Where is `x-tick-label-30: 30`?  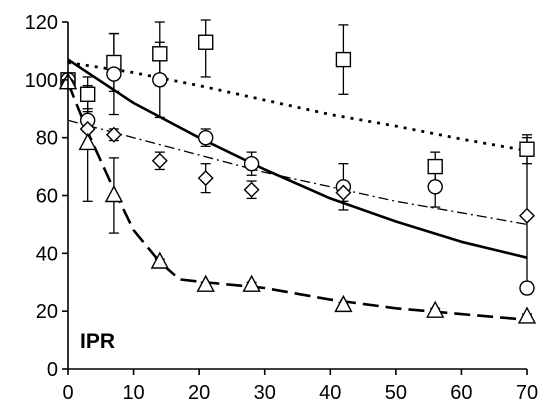 x-tick-label-30: 30 is located at coordinates (265, 393).